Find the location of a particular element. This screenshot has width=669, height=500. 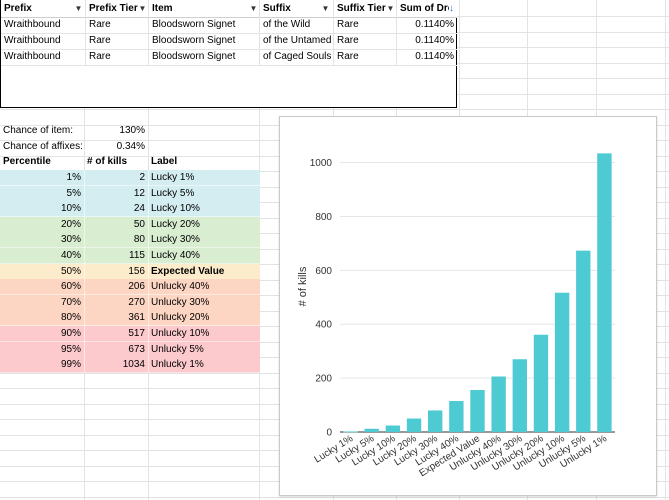

header-kills: # of kills is located at coordinates (107, 161).